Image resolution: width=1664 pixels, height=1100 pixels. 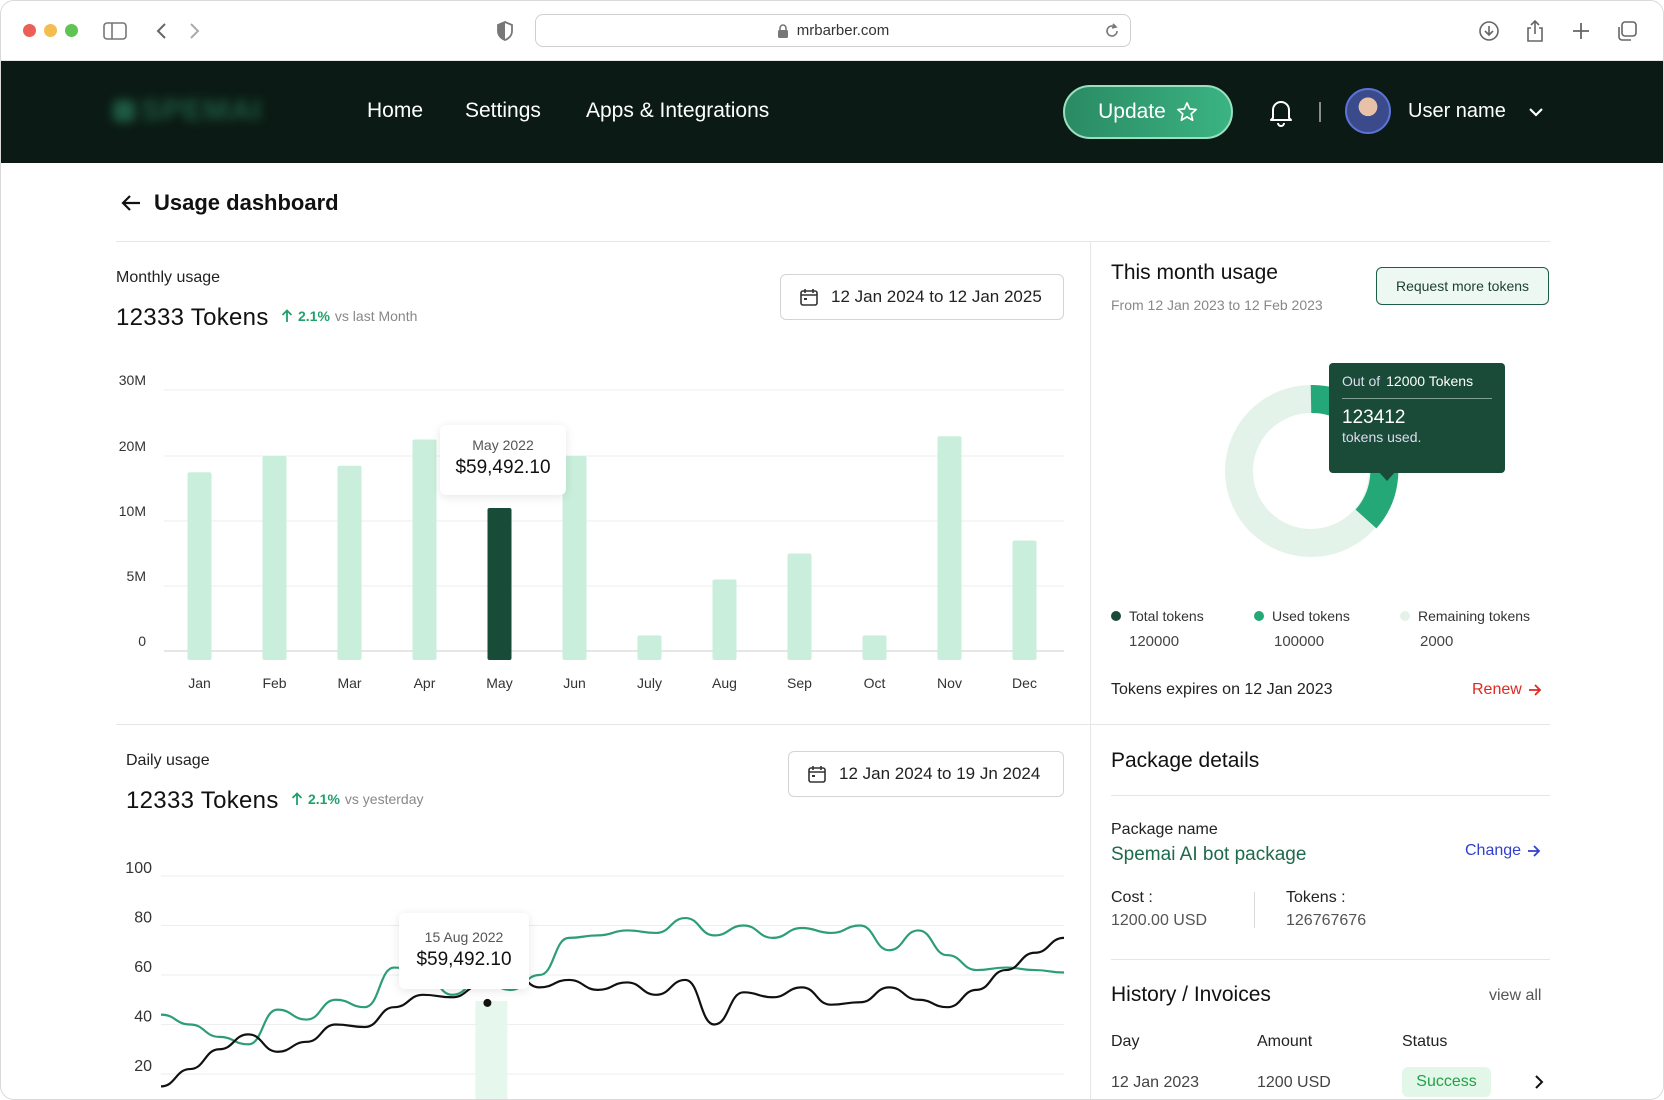 What do you see at coordinates (1361, 381) in the screenshot?
I see `tooltip-out-of-label: Out of` at bounding box center [1361, 381].